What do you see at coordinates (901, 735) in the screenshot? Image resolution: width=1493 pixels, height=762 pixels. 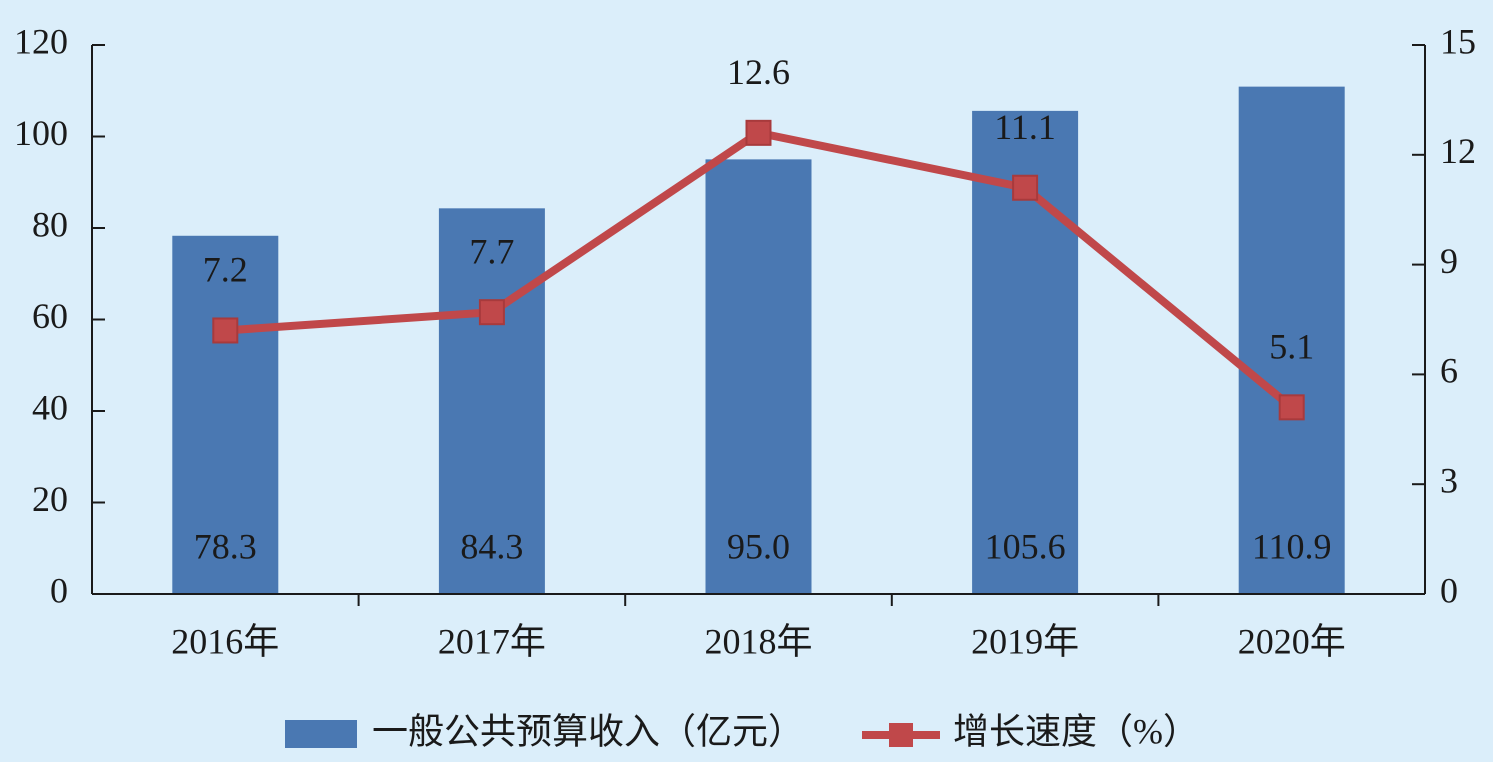 I see `legend-marker` at bounding box center [901, 735].